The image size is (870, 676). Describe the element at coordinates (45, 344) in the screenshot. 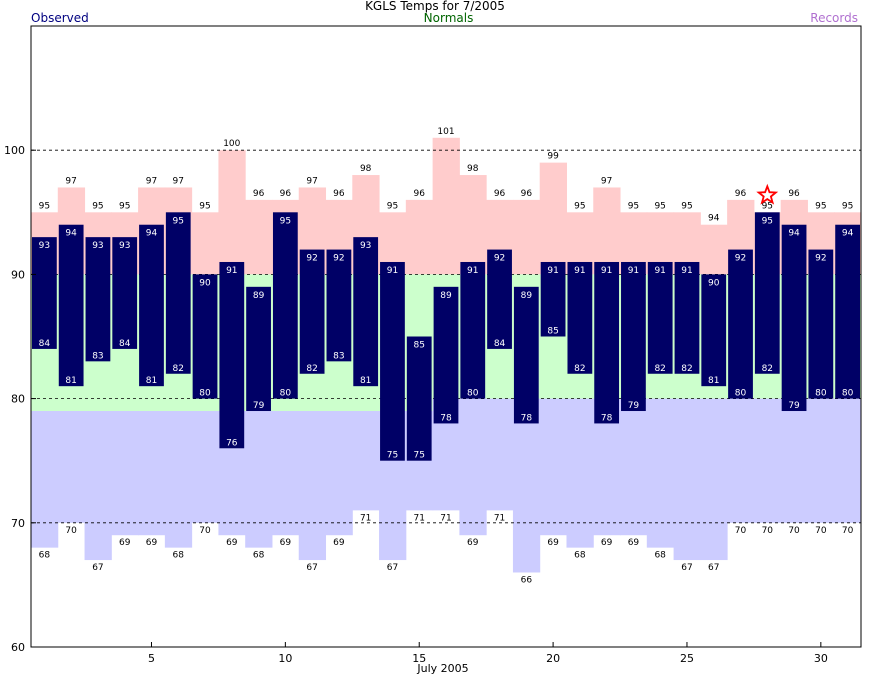

I see `observed-low-label: 84` at that location.